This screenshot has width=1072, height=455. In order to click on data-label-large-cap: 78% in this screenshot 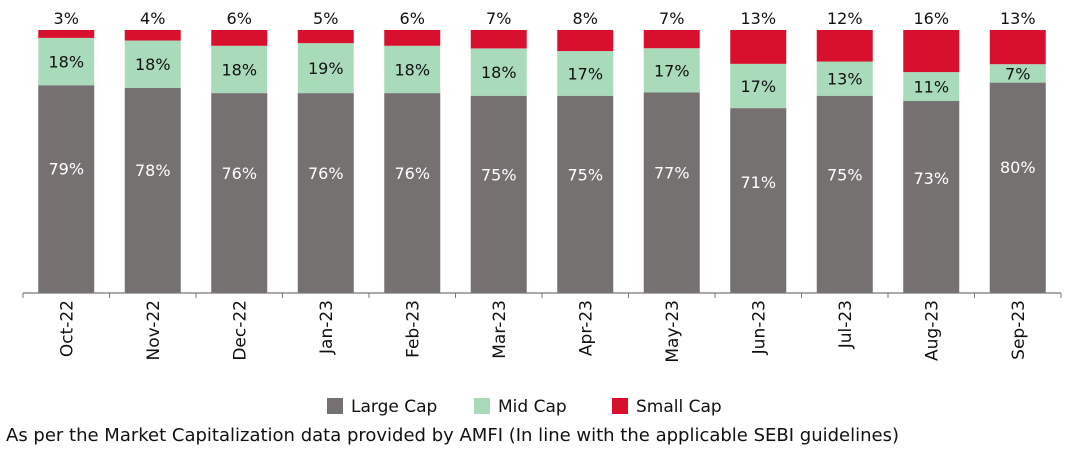, I will do `click(153, 170)`.